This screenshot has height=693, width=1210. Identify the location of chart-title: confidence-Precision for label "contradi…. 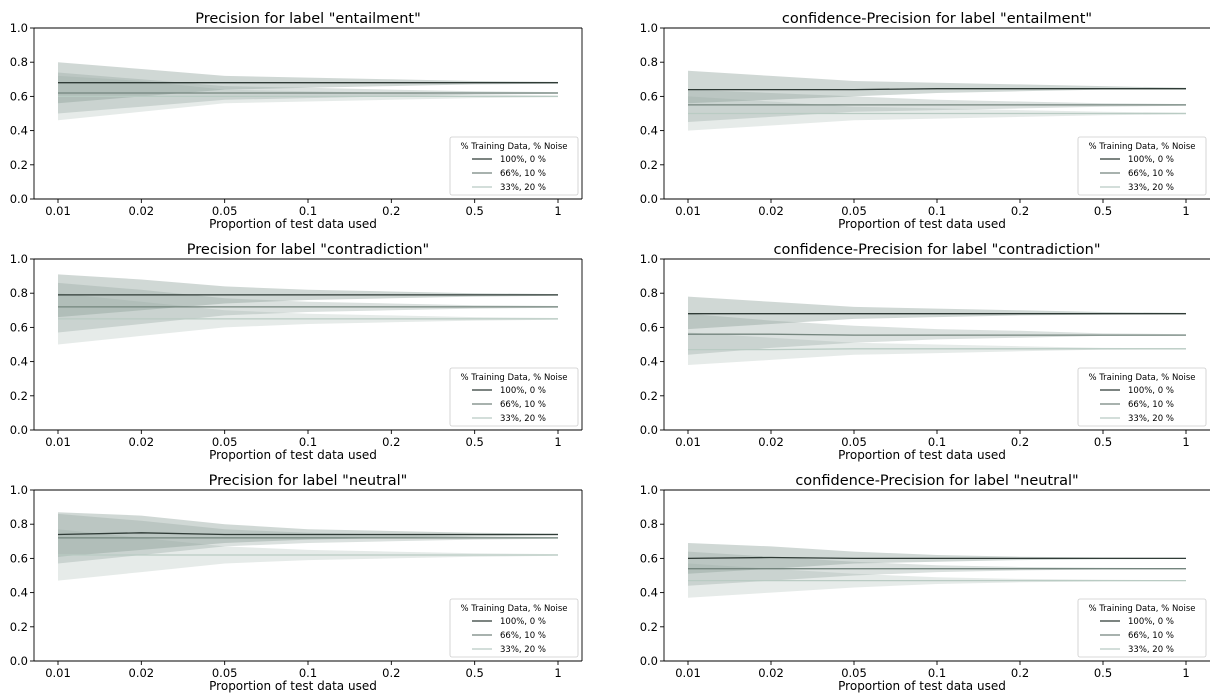
(936, 250).